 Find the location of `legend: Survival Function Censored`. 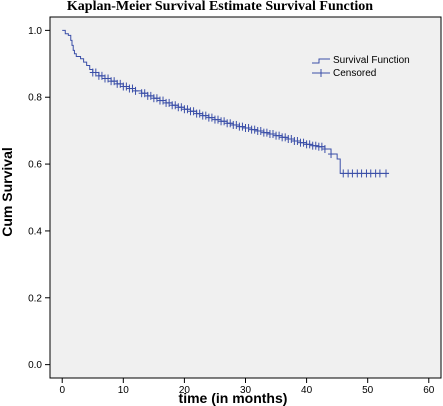

legend: Survival Function Censored is located at coordinates (363, 67).